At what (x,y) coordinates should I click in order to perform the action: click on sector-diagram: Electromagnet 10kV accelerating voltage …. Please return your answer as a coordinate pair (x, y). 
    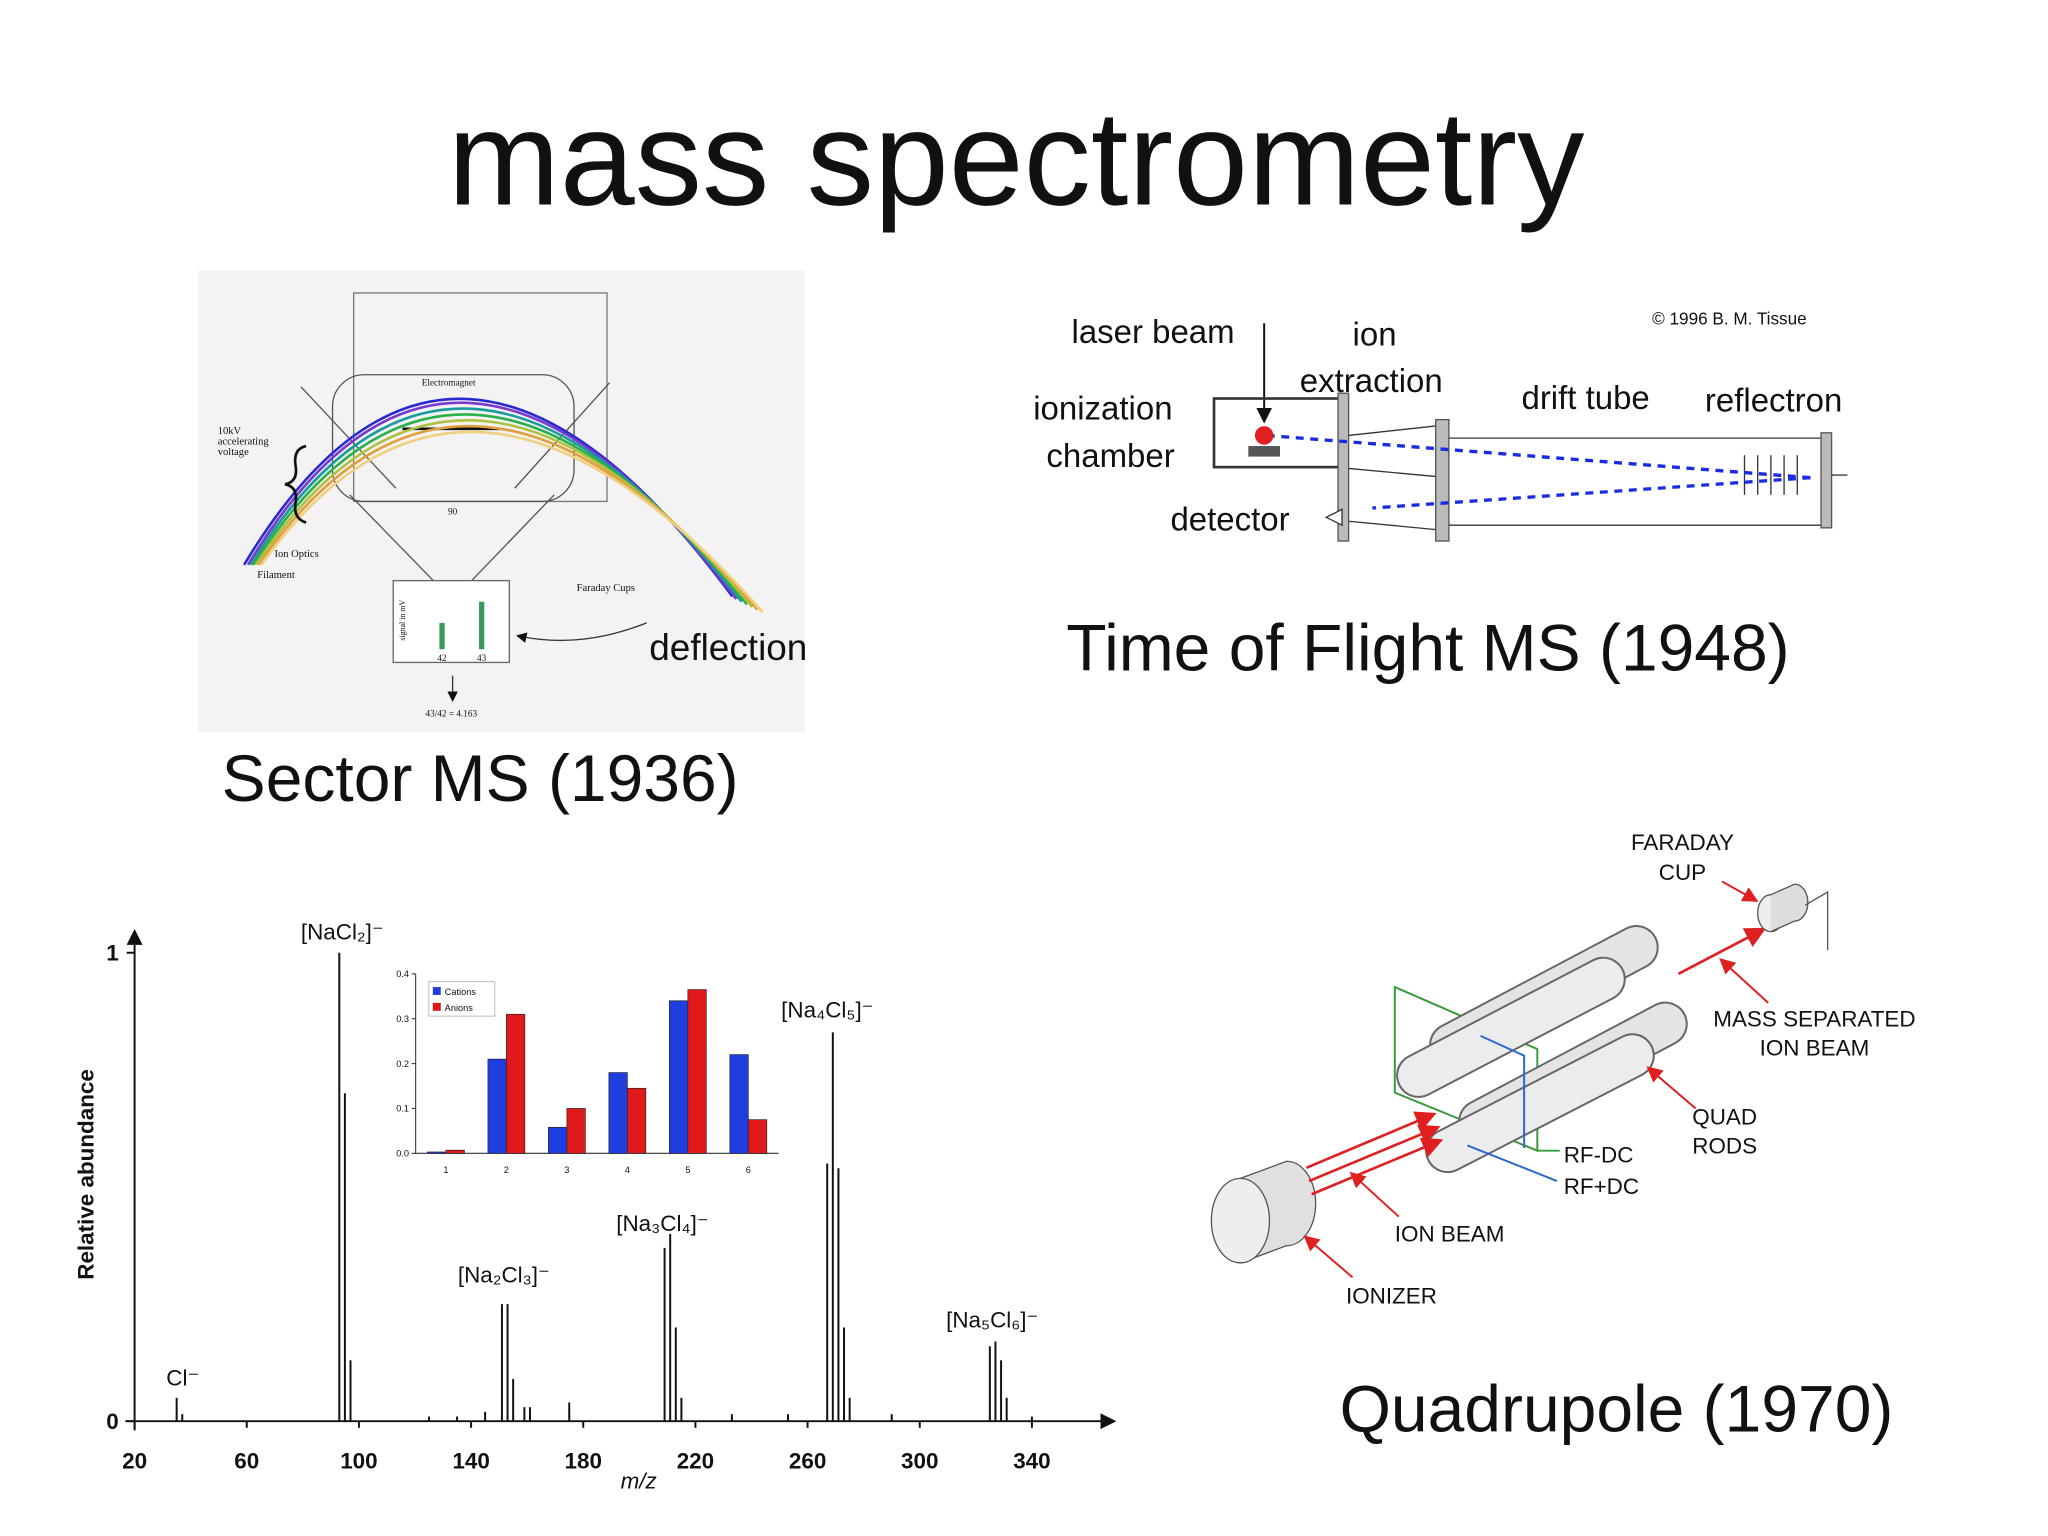
    Looking at the image, I should click on (502, 501).